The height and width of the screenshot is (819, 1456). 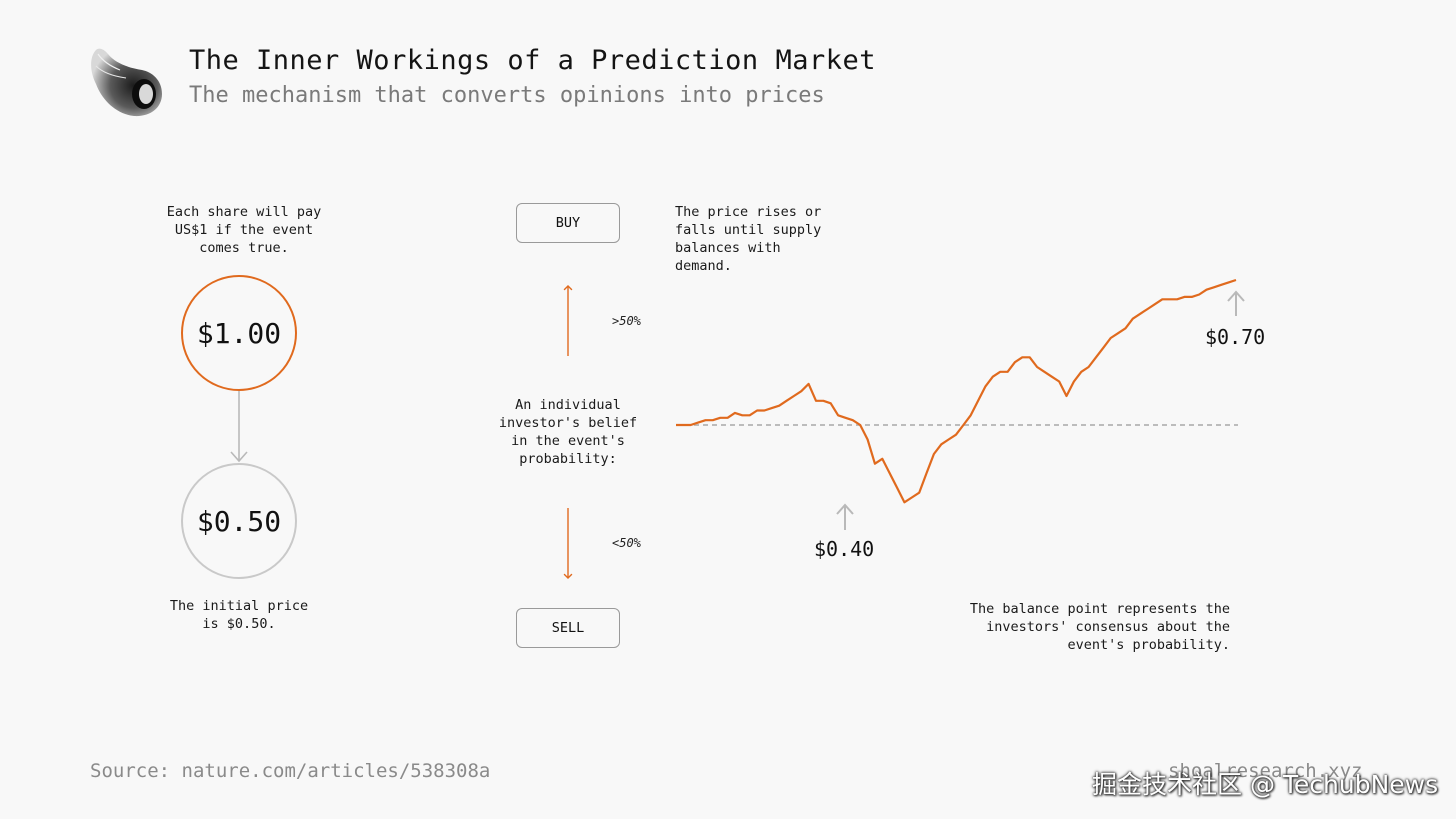 I want to click on buy-label: BUY, so click(x=568, y=223).